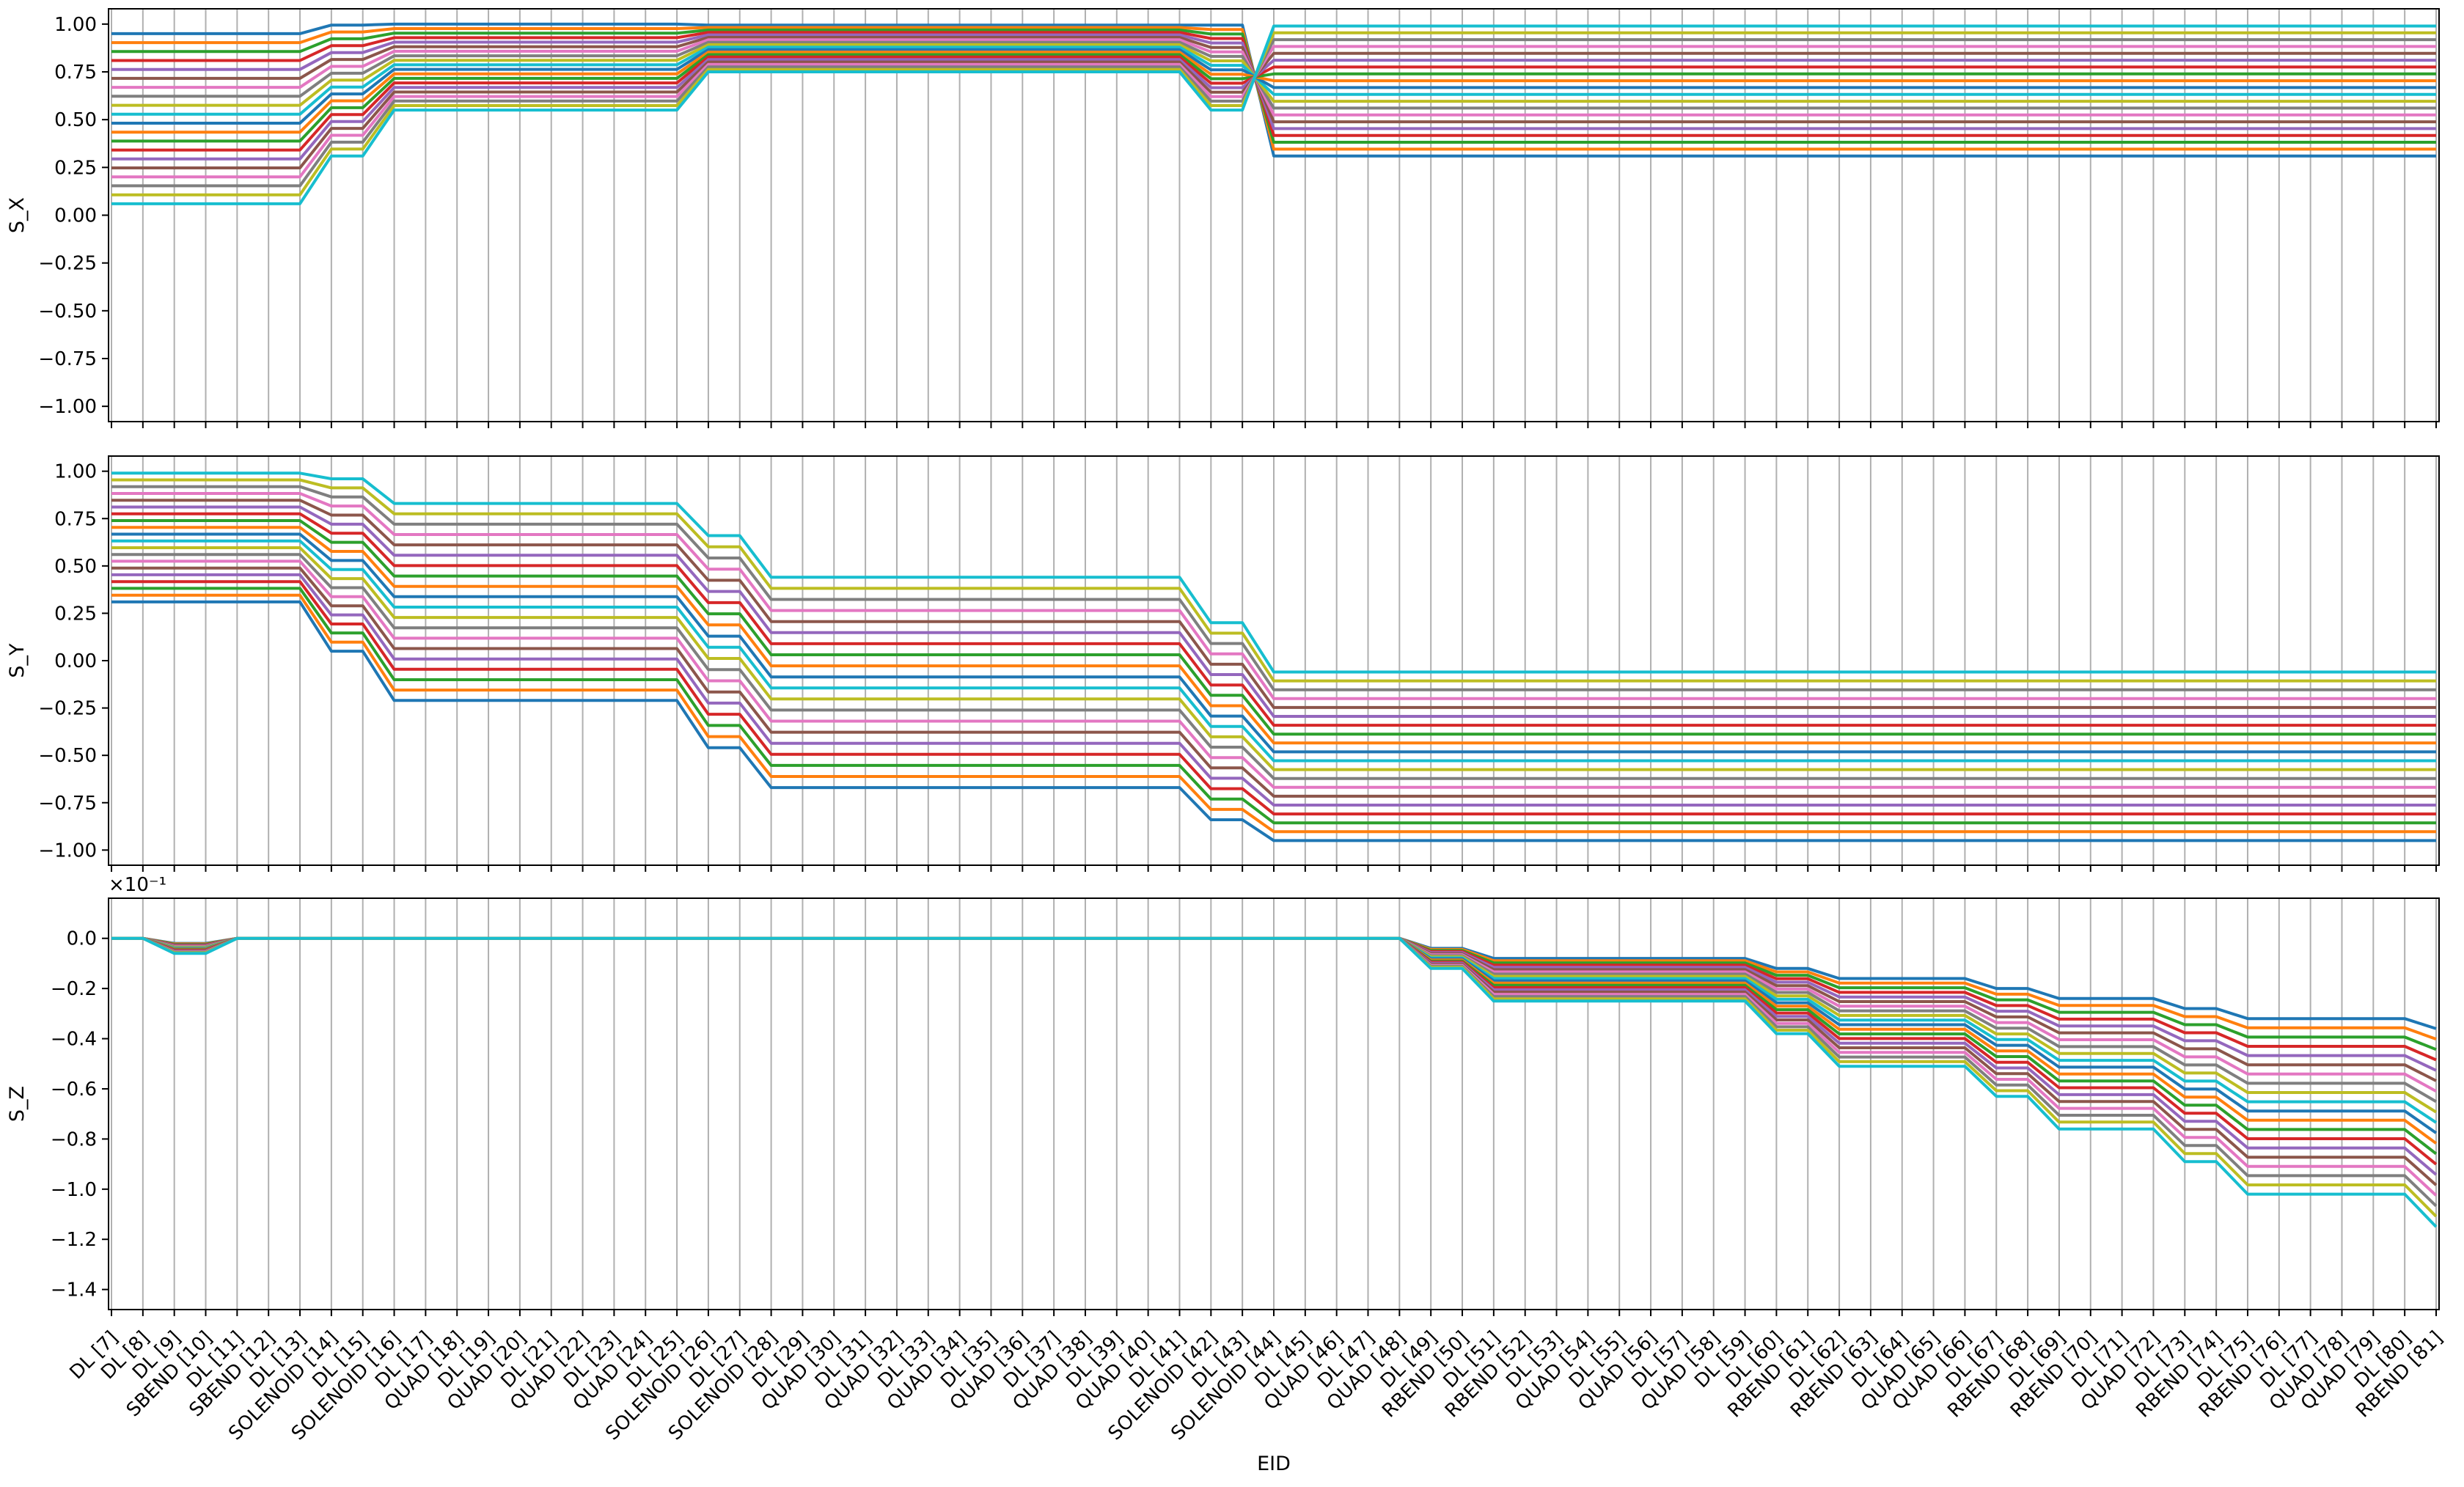  I want to click on y-tick-label: −1.0, so click(74, 1190).